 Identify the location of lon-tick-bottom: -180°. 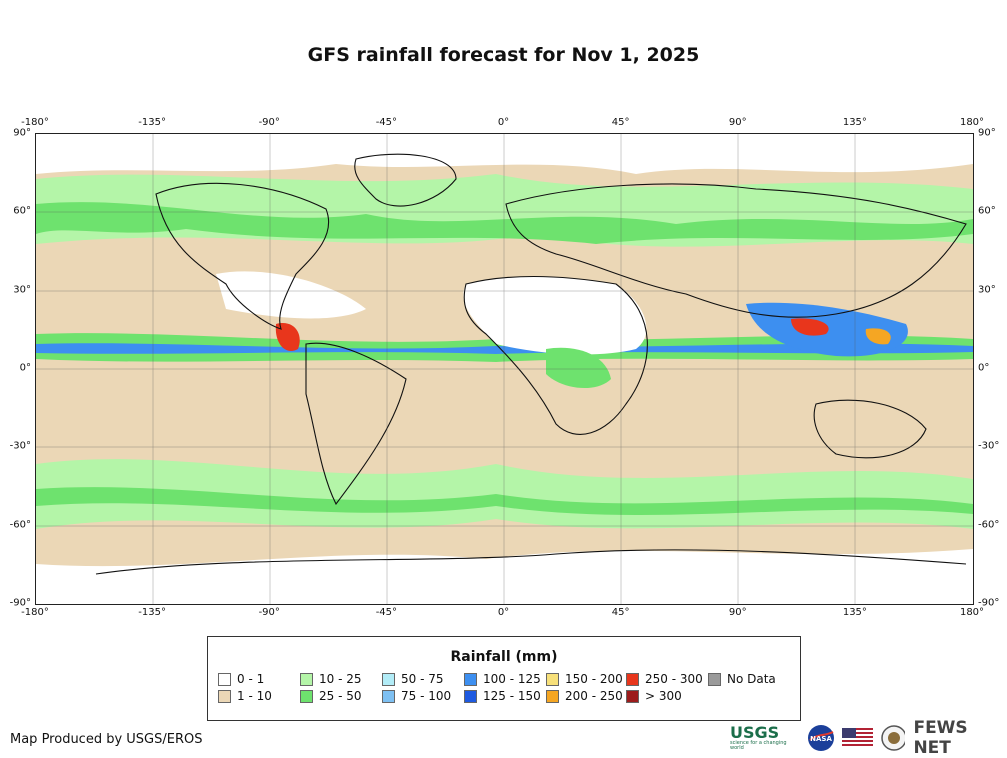
(35, 612).